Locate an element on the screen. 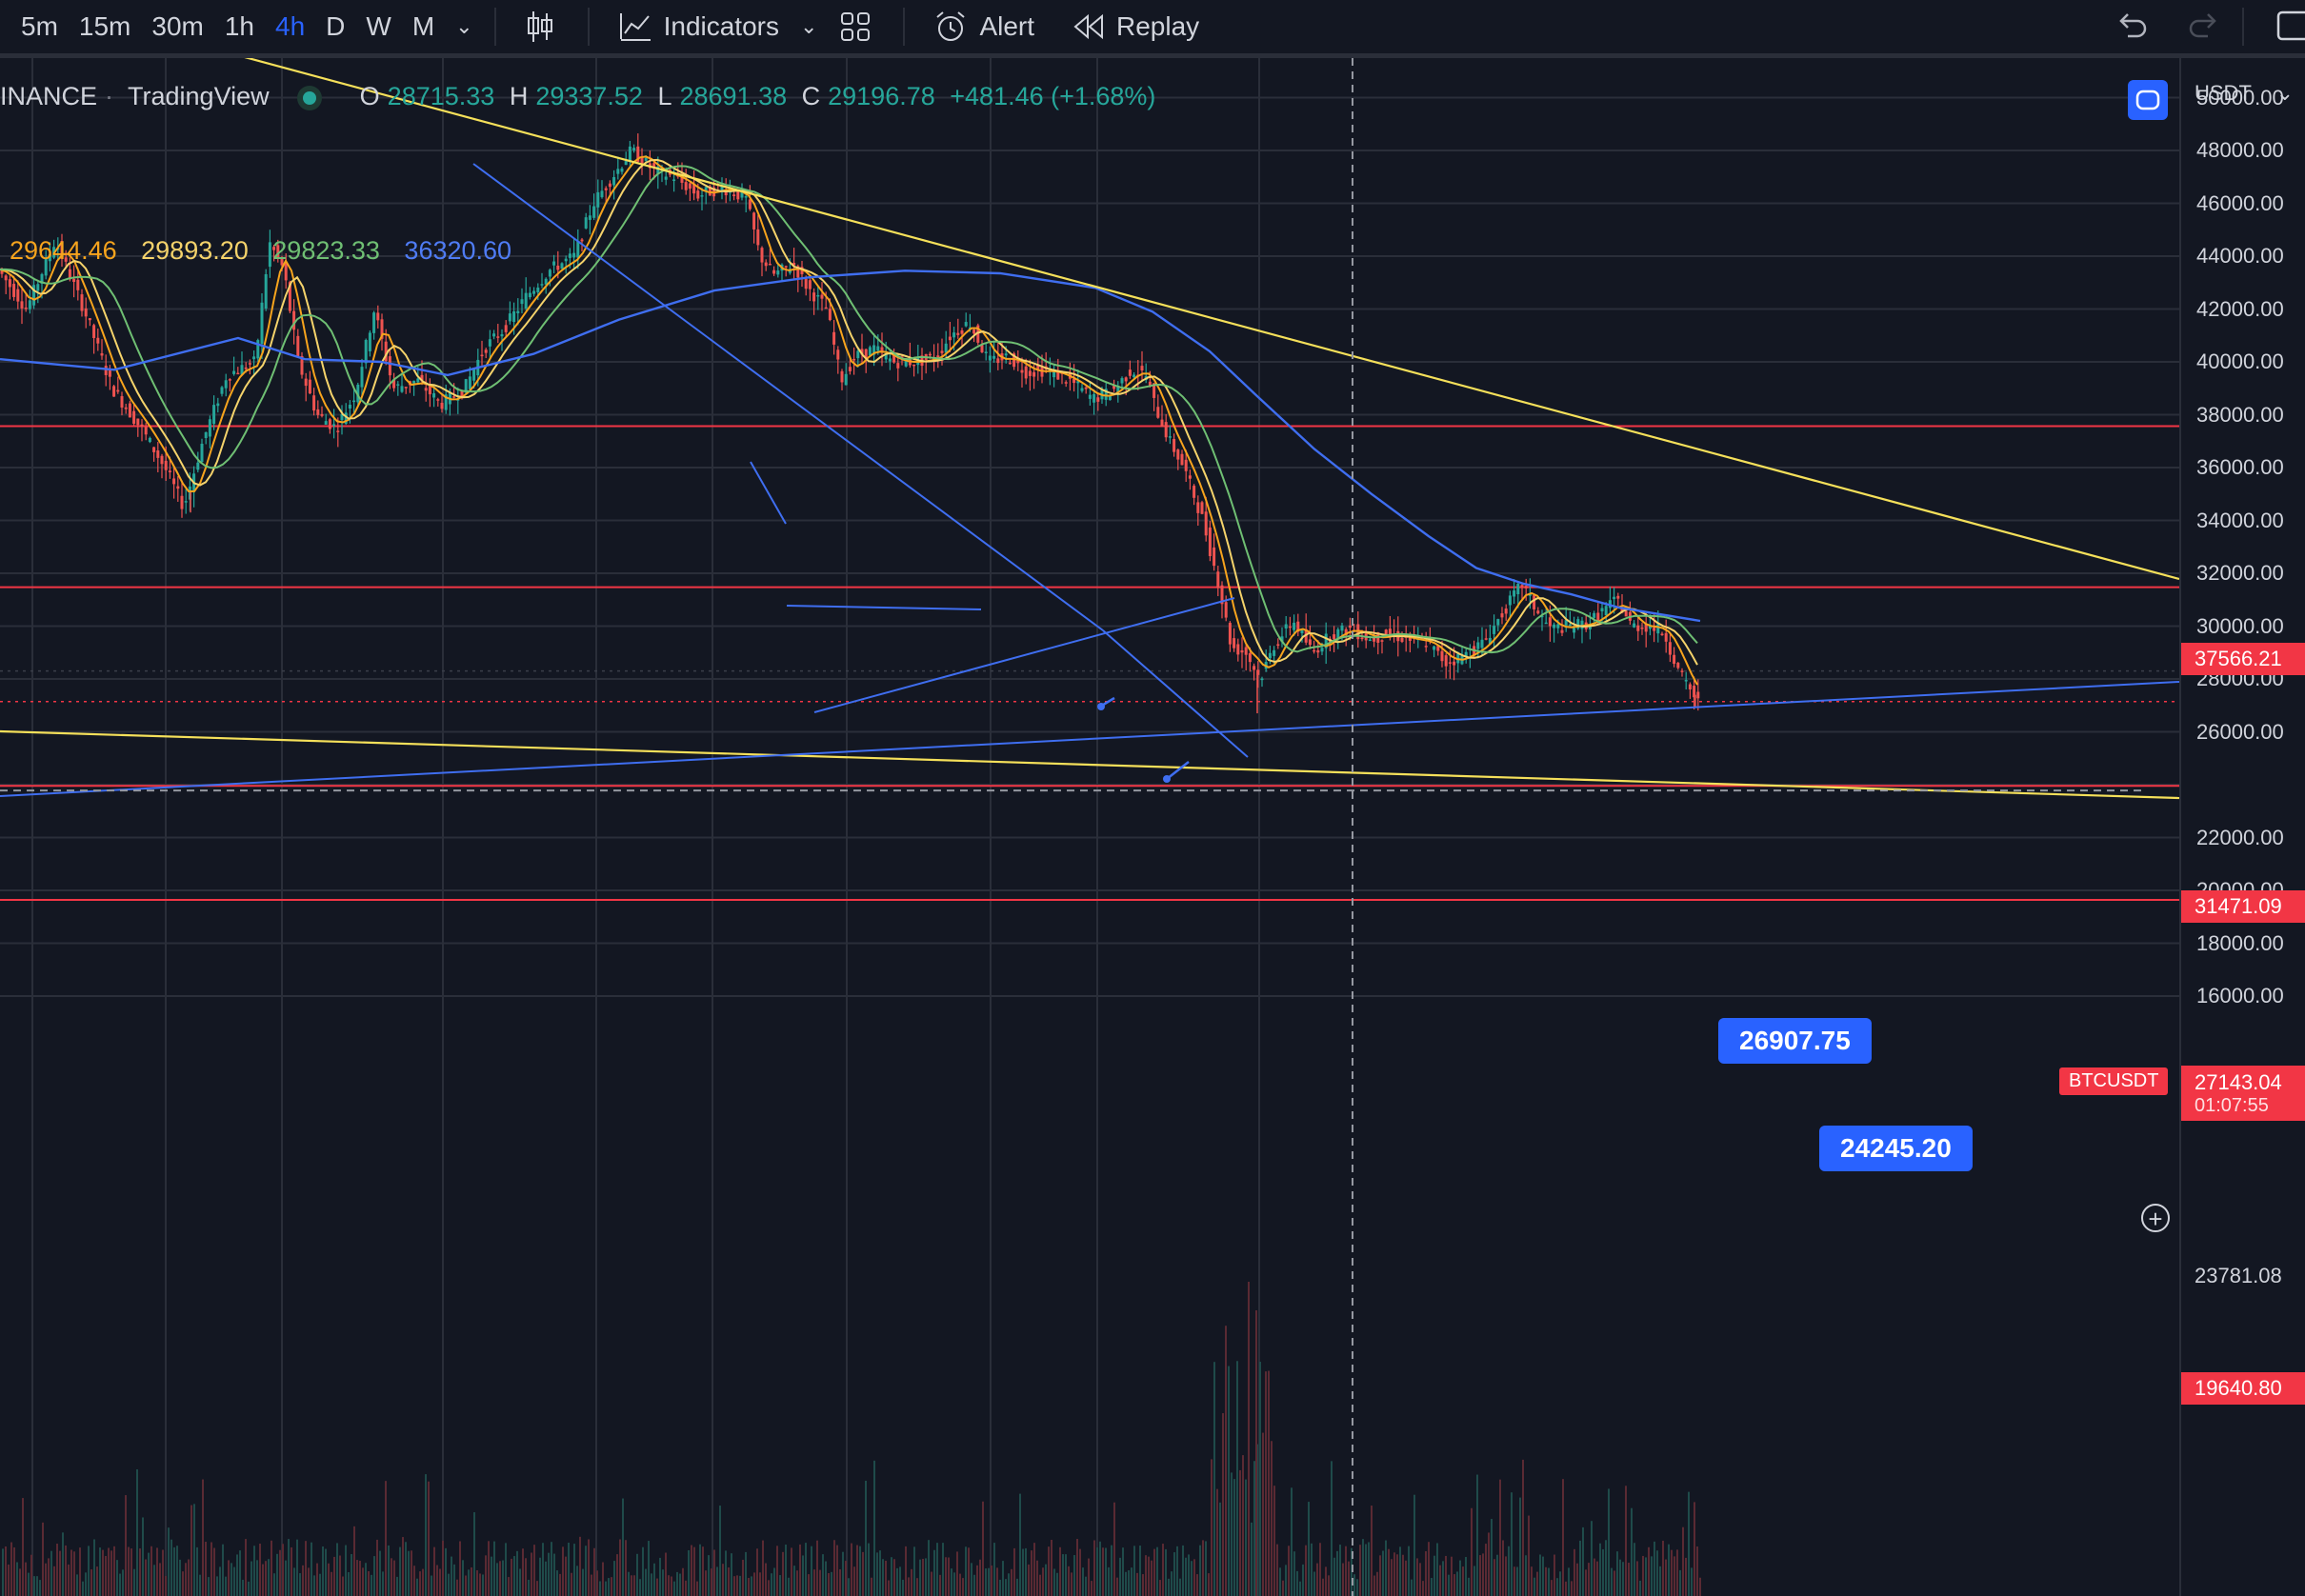 The width and height of the screenshot is (2305, 1596). redo-icon is located at coordinates (2204, 27).